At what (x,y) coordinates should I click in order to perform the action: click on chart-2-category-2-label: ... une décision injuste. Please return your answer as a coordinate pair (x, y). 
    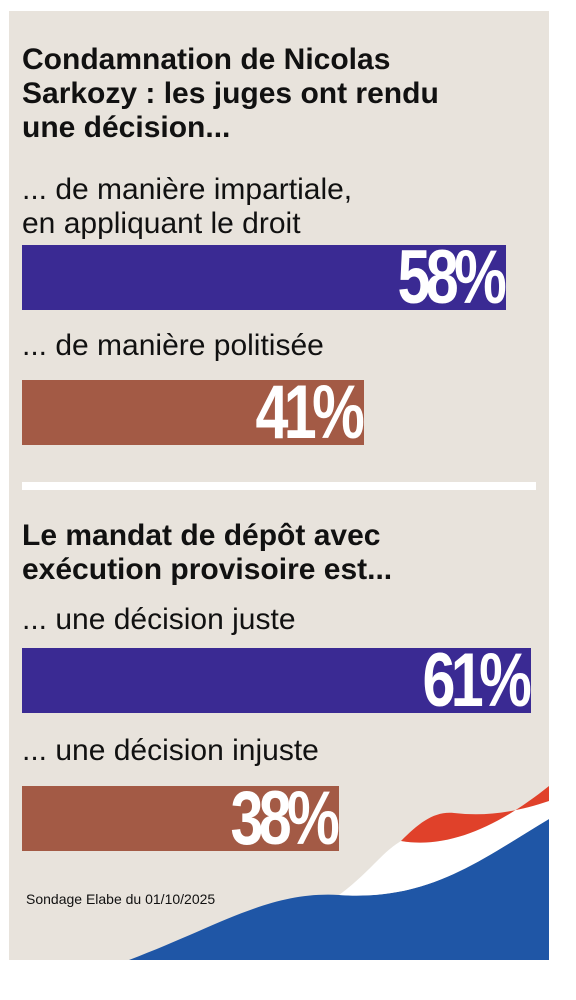
    Looking at the image, I should click on (170, 750).